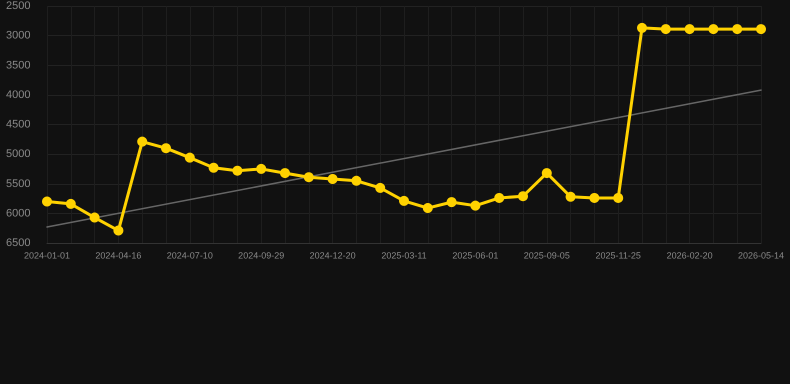 This screenshot has height=384, width=790. I want to click on y-tick-label: 3500, so click(18, 65).